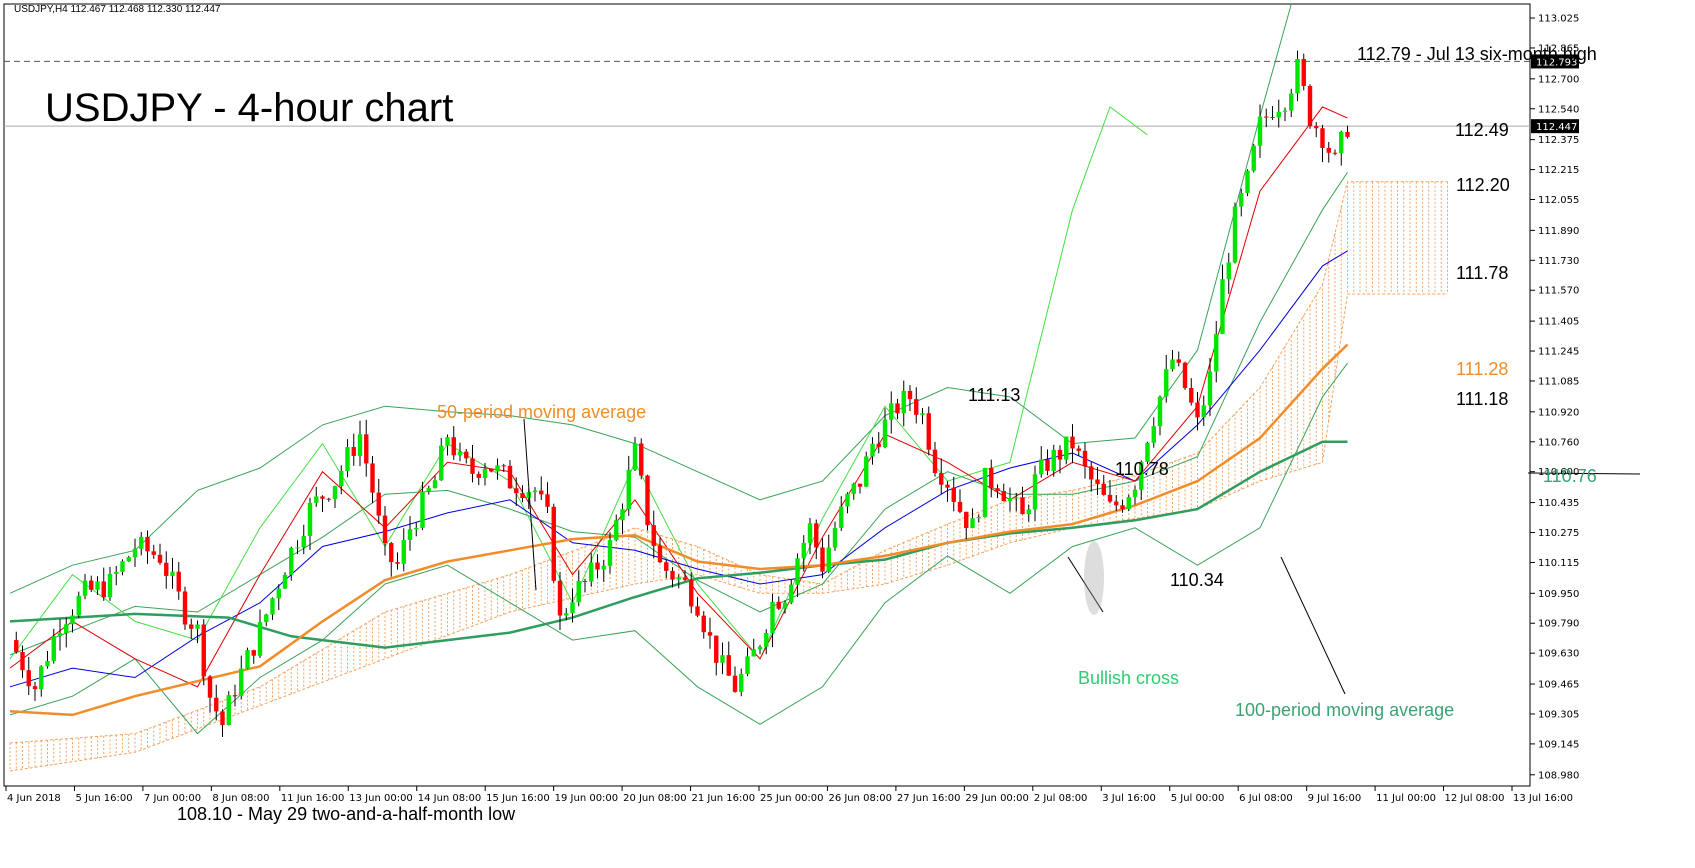 The height and width of the screenshot is (868, 1695). What do you see at coordinates (103, 798) in the screenshot?
I see `x-tick-label: 5 Jun 16:00` at bounding box center [103, 798].